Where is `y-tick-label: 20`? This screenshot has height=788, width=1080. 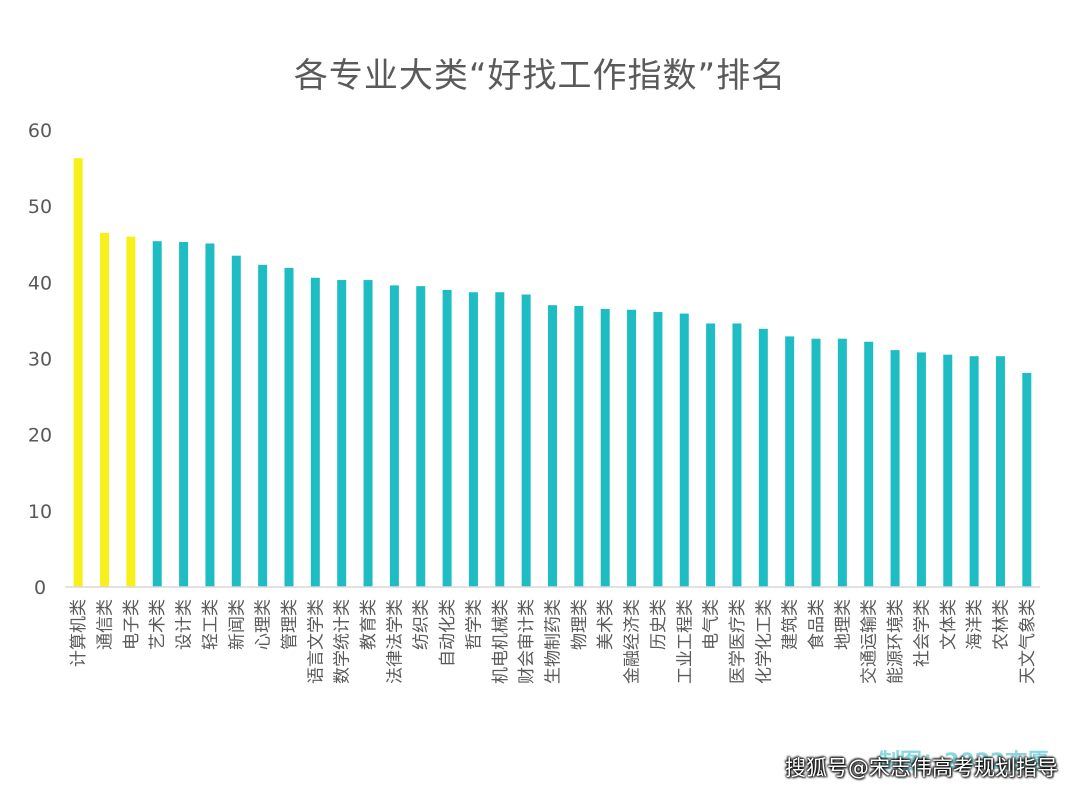 y-tick-label: 20 is located at coordinates (40, 436).